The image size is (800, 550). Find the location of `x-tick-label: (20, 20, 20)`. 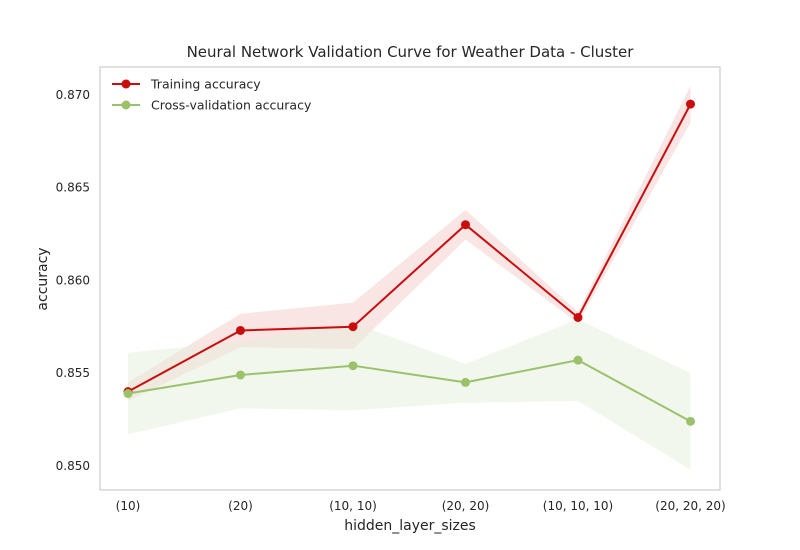

x-tick-label: (20, 20, 20) is located at coordinates (690, 506).